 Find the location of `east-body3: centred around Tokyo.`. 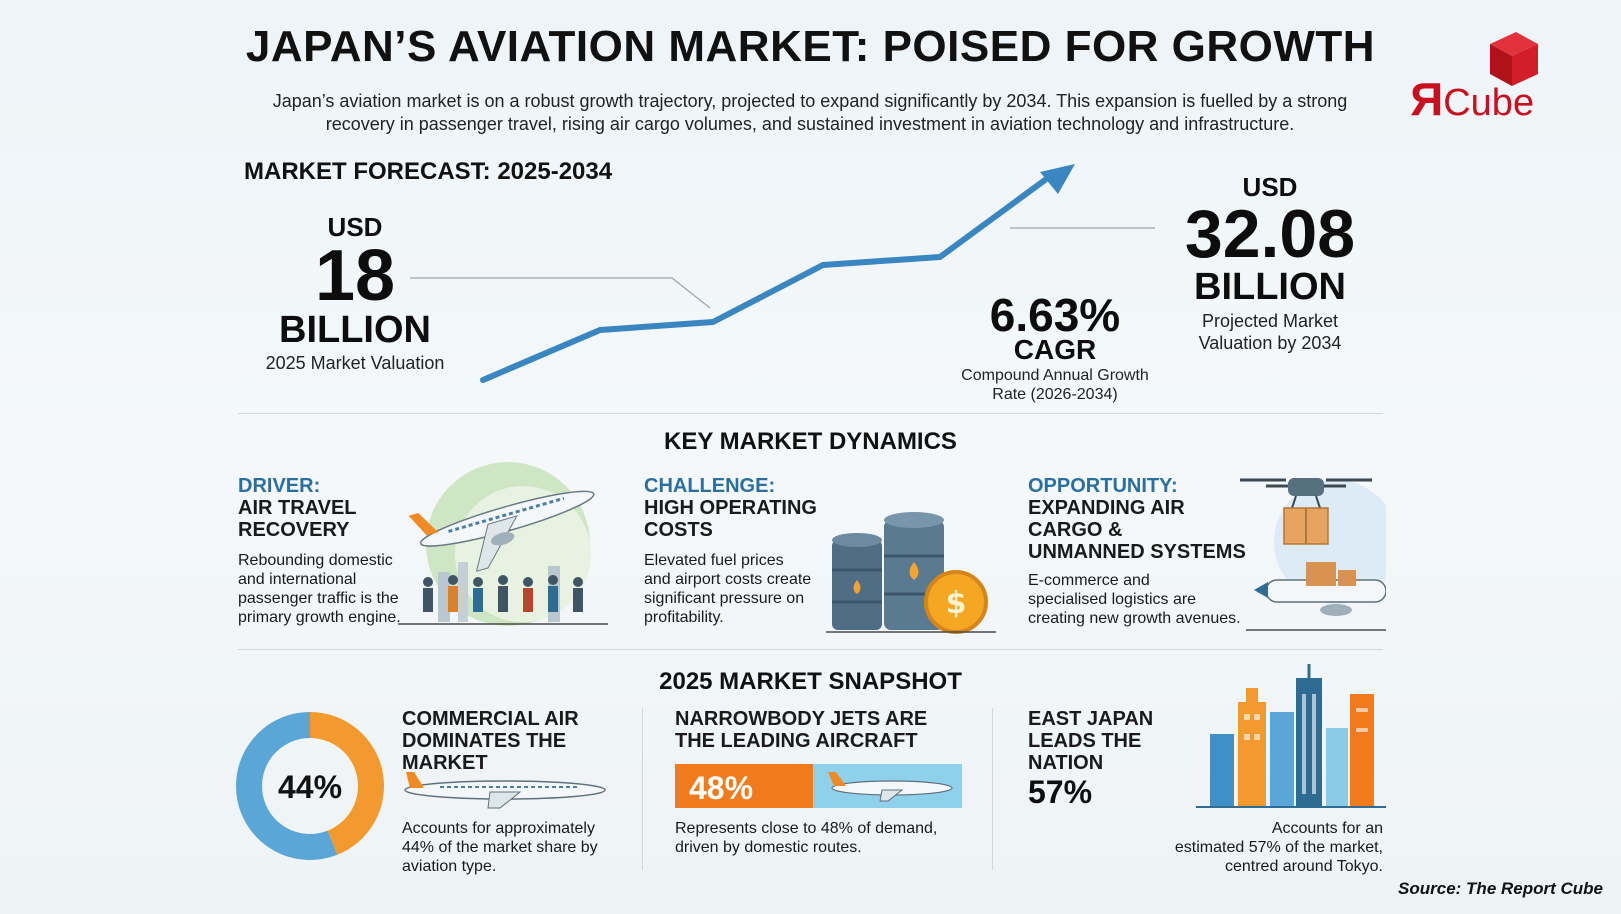

east-body3: centred around Tokyo. is located at coordinates (1303, 866).